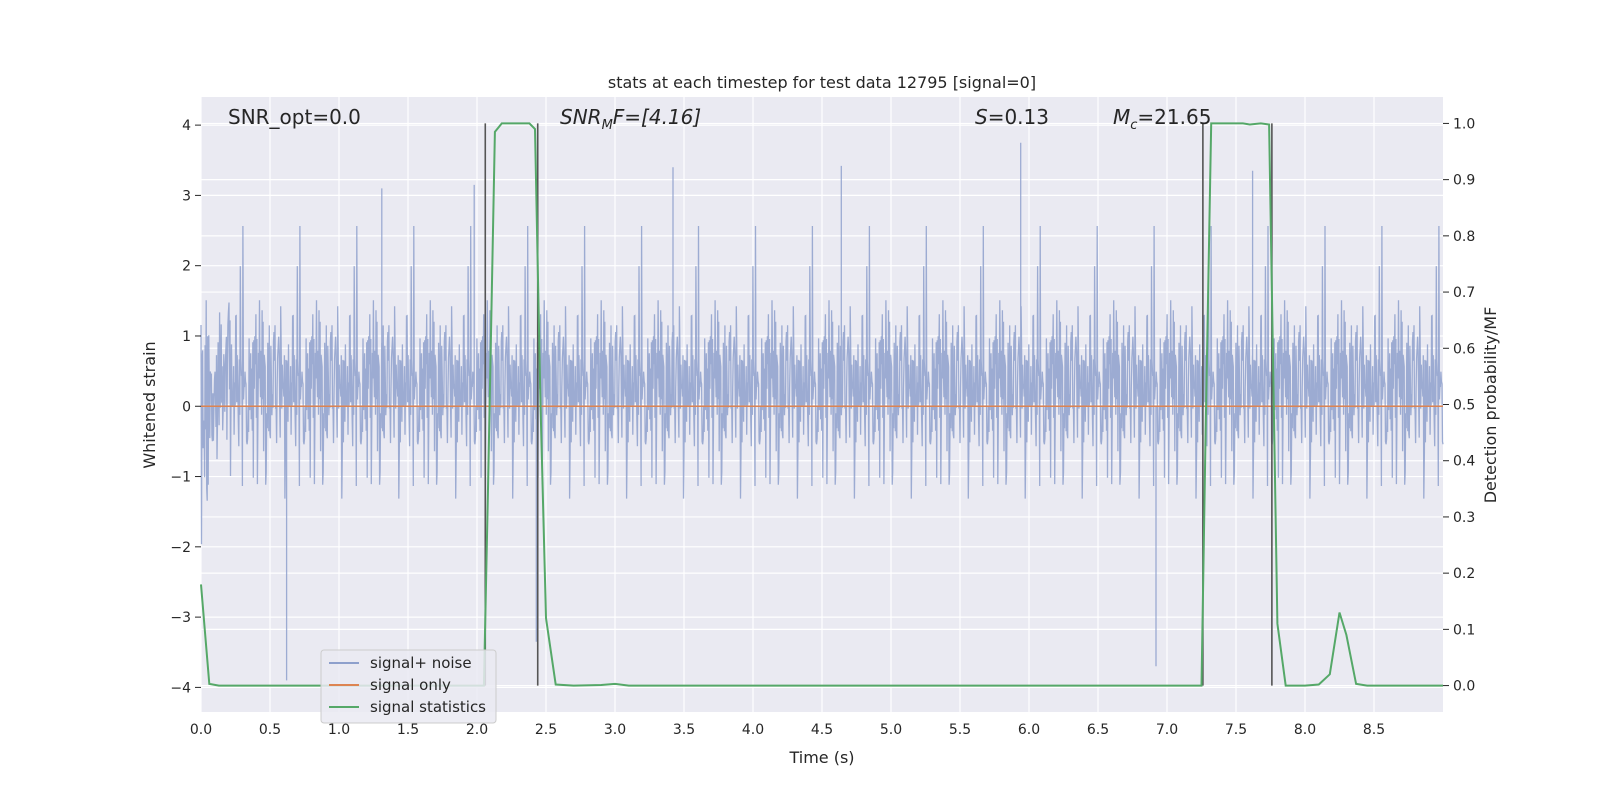 This screenshot has width=1600, height=800. Describe the element at coordinates (180, 548) in the screenshot. I see `y-tick-label: −2` at that location.